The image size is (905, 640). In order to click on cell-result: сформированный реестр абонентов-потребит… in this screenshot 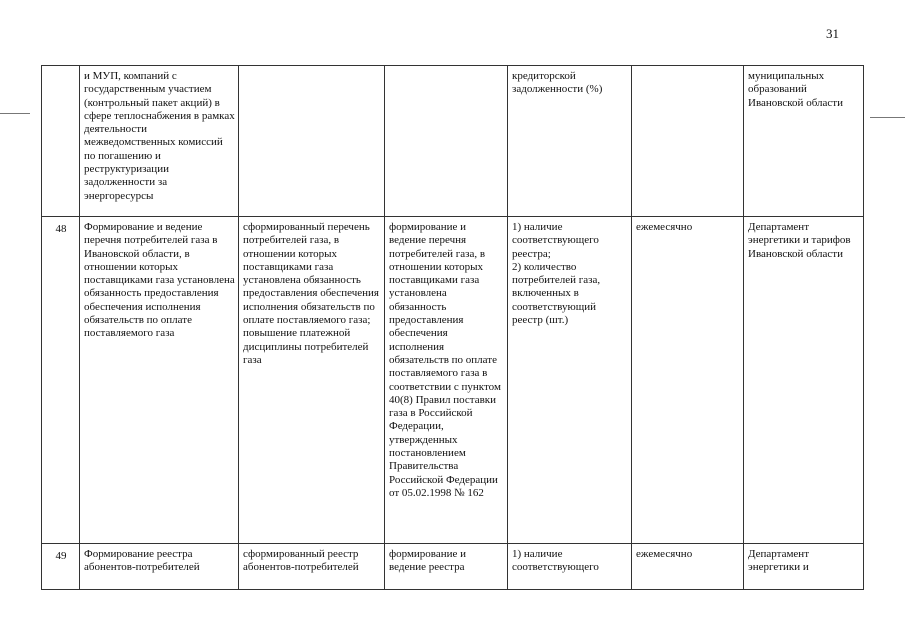, I will do `click(311, 566)`.